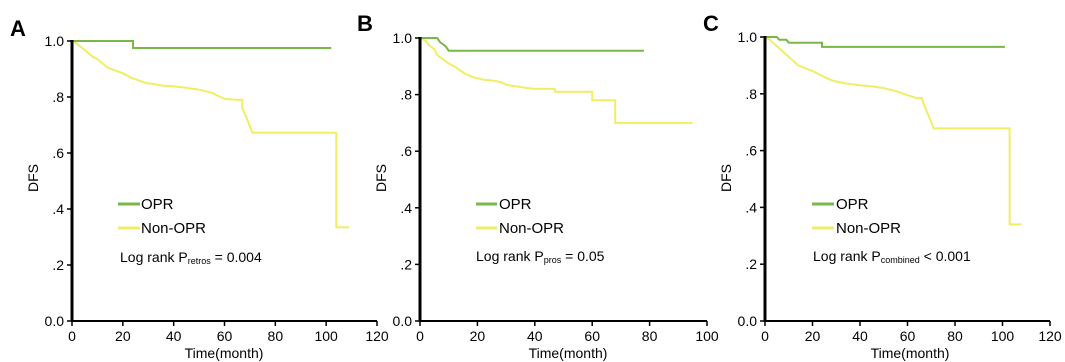  Describe the element at coordinates (200, 261) in the screenshot. I see `annotation-subscript: retros` at that location.